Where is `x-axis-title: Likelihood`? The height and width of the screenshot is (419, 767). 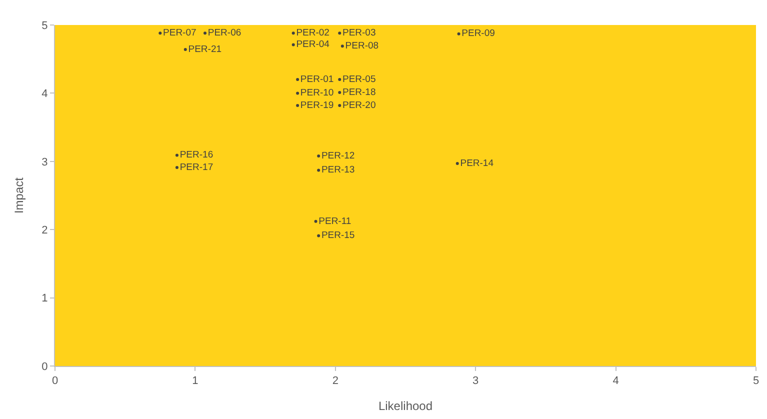 x-axis-title: Likelihood is located at coordinates (405, 406).